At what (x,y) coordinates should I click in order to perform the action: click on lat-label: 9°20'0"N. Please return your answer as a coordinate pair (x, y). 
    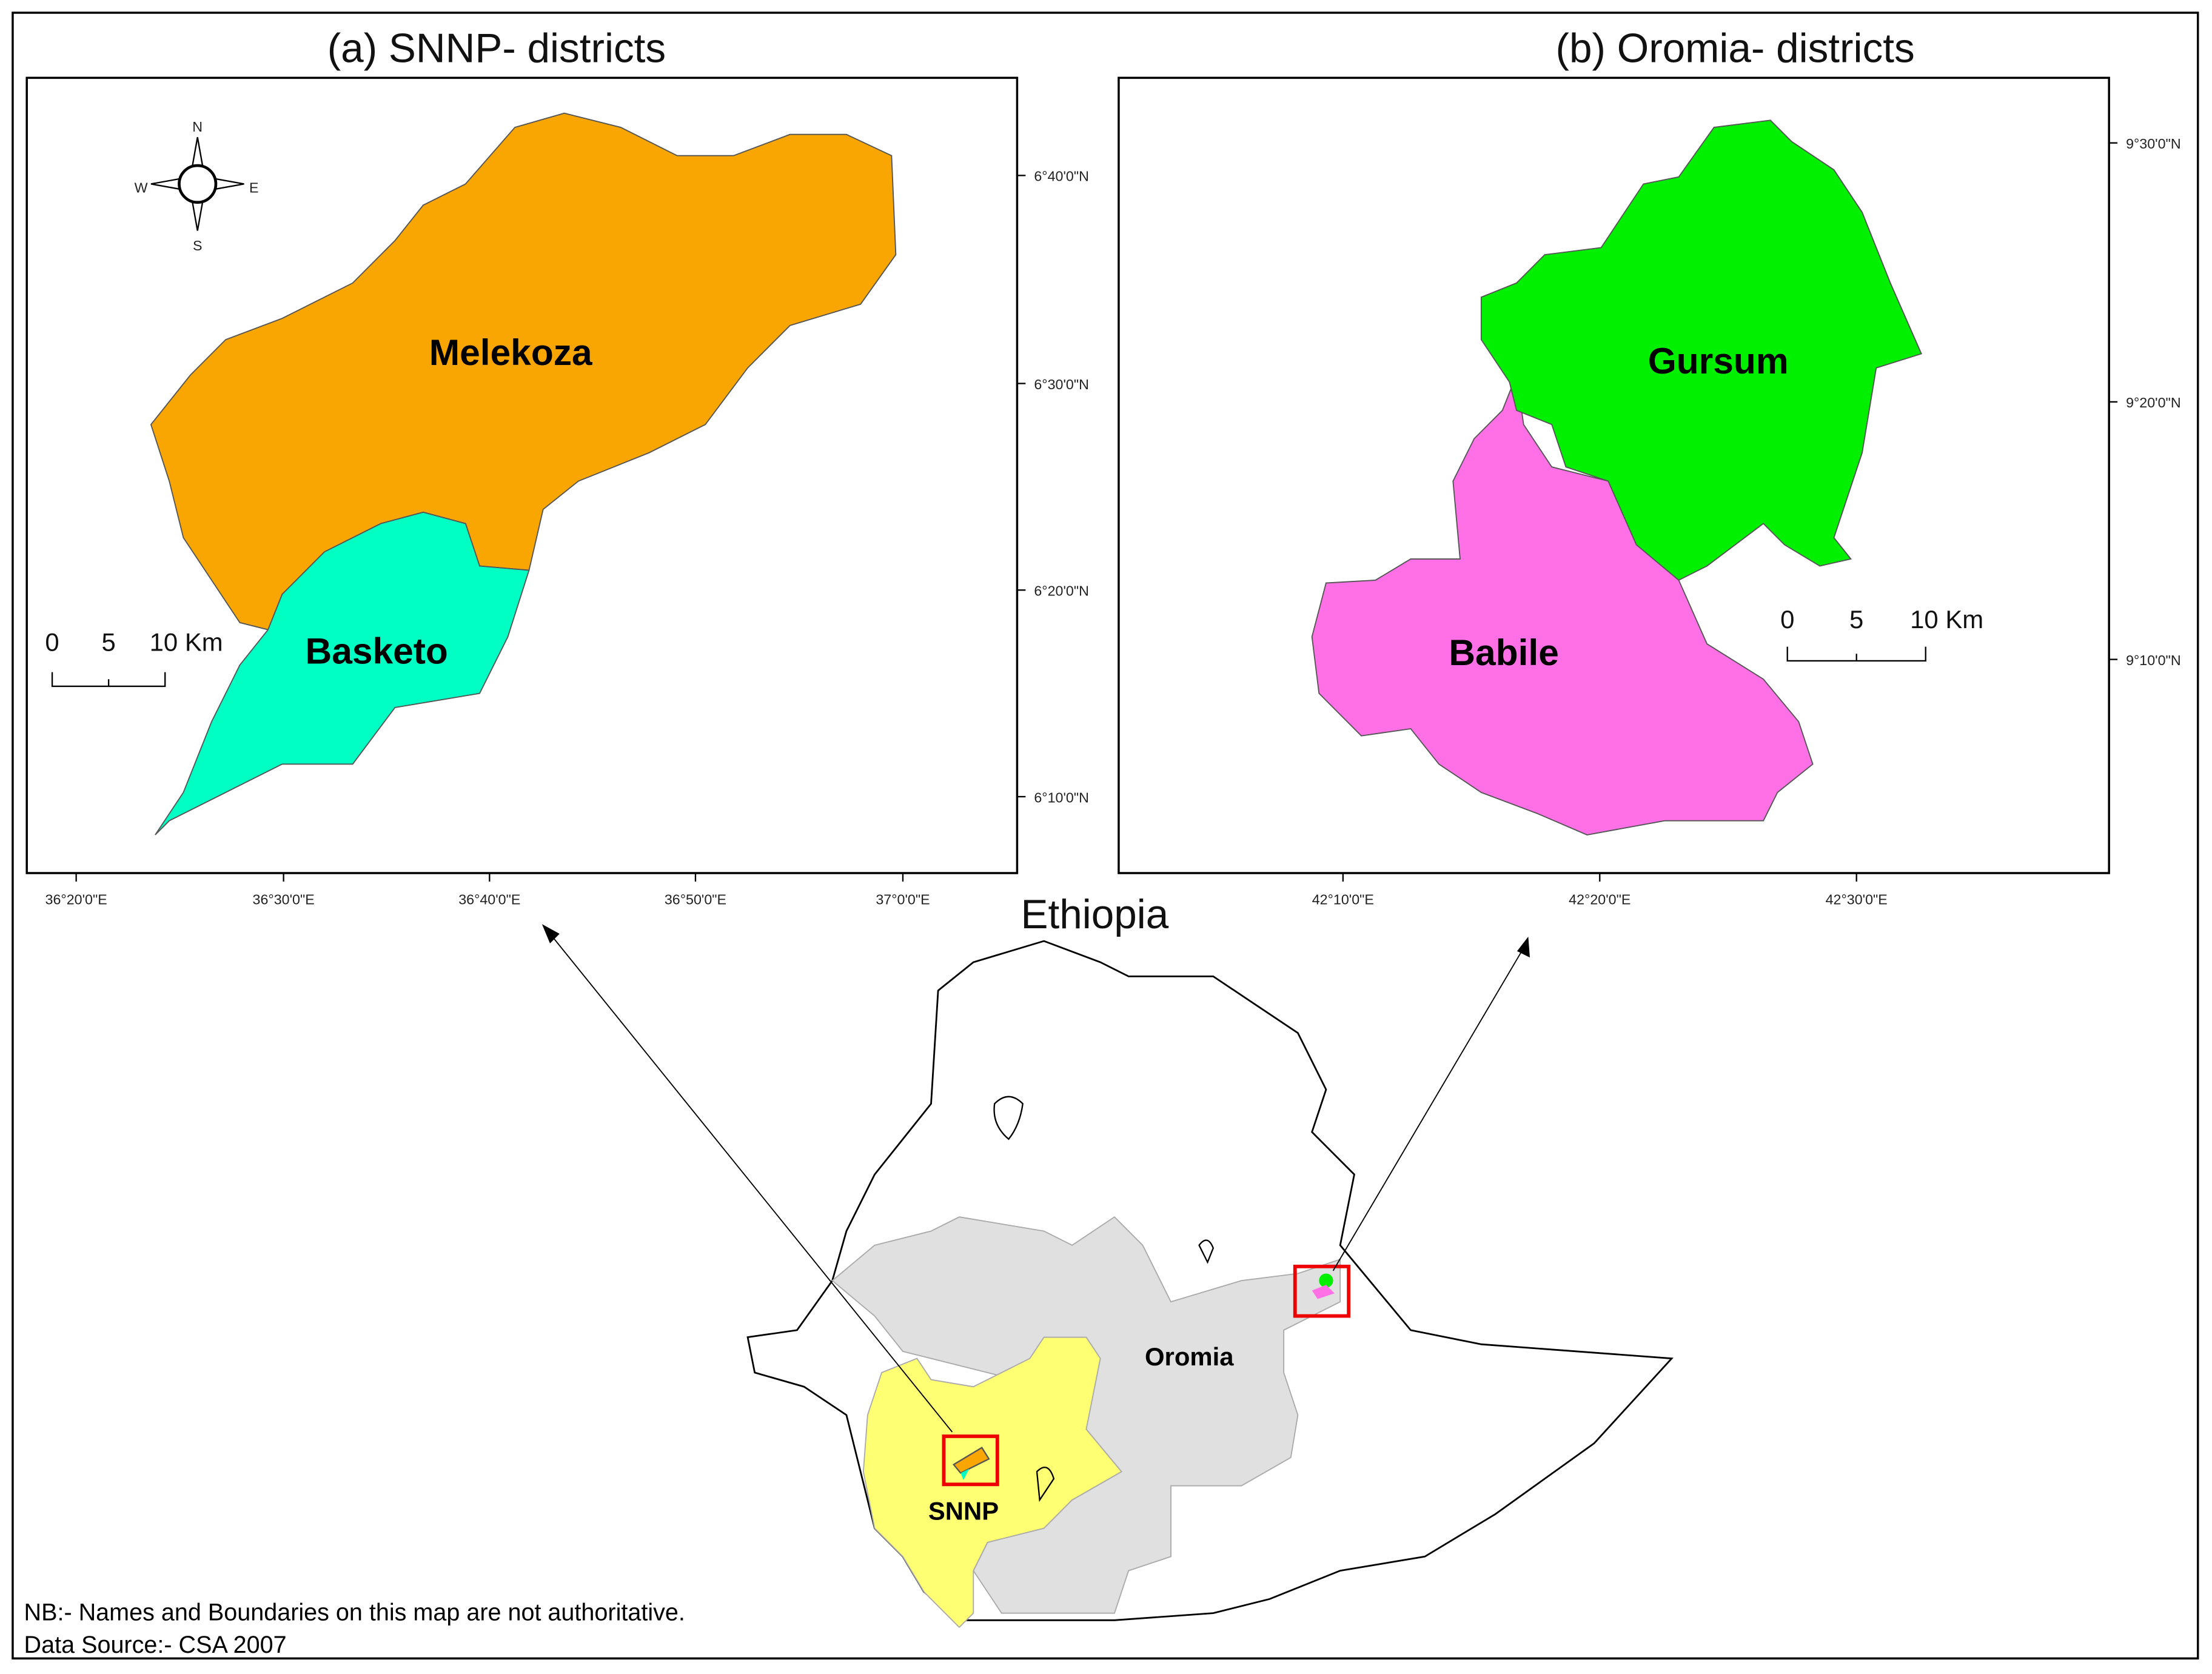
    Looking at the image, I should click on (2153, 403).